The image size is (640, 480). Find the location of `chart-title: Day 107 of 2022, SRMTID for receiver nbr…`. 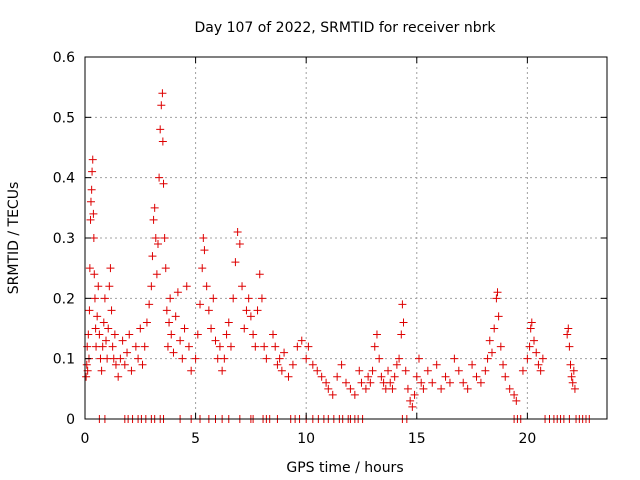

chart-title: Day 107 of 2022, SRMTID for receiver nbr… is located at coordinates (345, 28).